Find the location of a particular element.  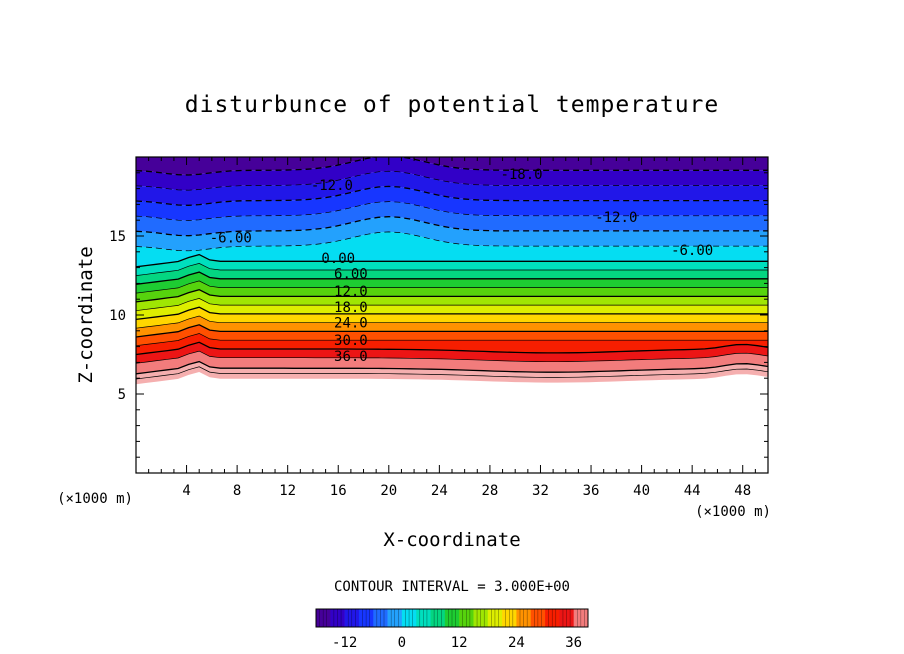

x-axis-label: X-coordinate is located at coordinates (451, 540).